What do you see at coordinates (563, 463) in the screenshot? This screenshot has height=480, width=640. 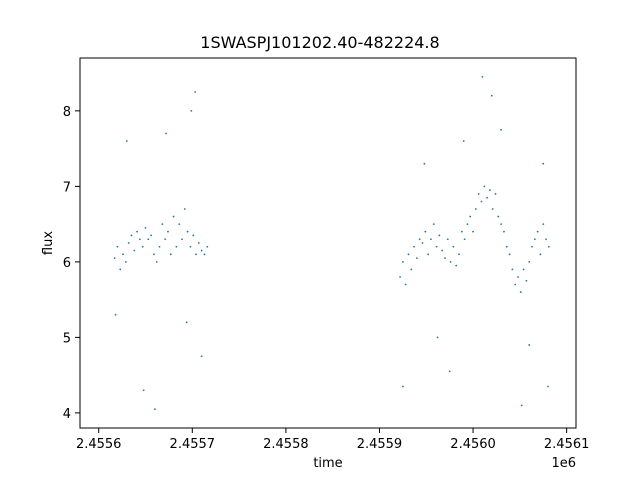 I see `x-axis-offset-label: 1e6` at bounding box center [563, 463].